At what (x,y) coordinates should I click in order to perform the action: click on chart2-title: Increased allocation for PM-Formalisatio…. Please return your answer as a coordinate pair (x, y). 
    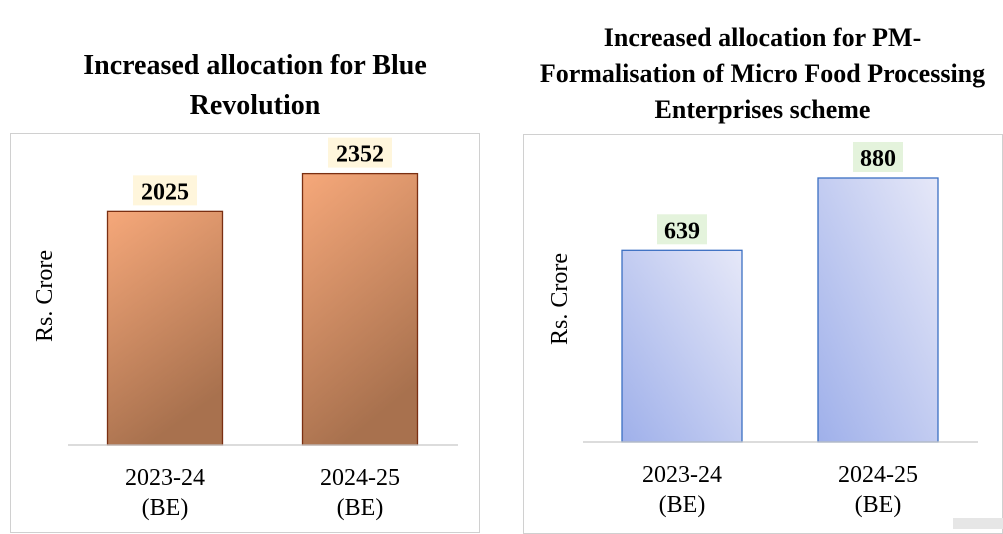
    Looking at the image, I should click on (762, 74).